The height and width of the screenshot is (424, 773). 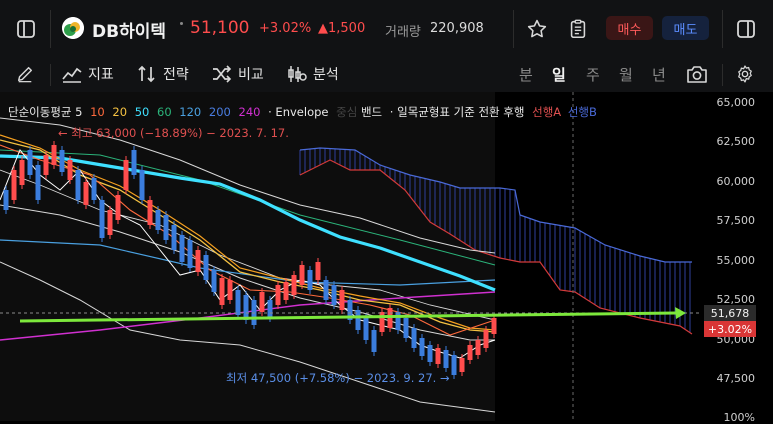 What do you see at coordinates (736, 102) in the screenshot?
I see `y-tick: 65,000` at bounding box center [736, 102].